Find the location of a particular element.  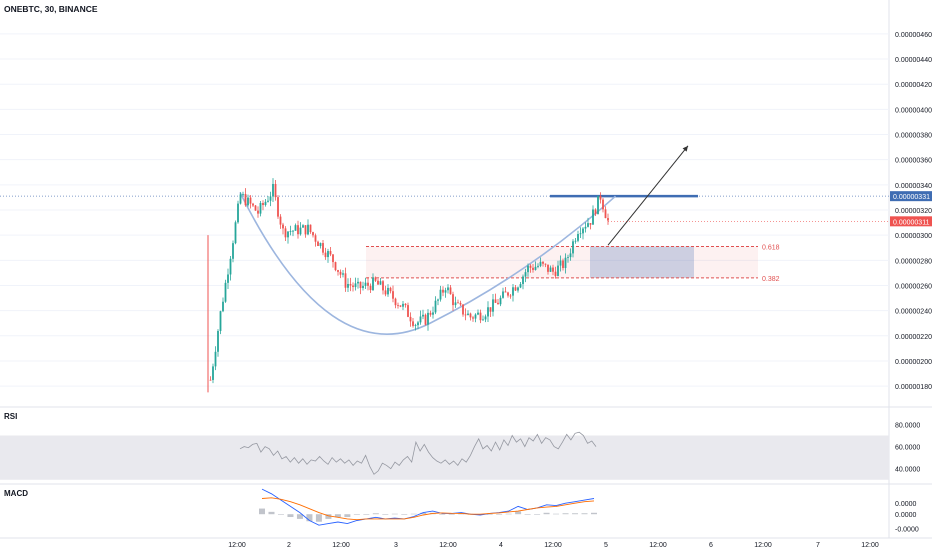

y-tick-label: 0.00000200 is located at coordinates (913, 362).